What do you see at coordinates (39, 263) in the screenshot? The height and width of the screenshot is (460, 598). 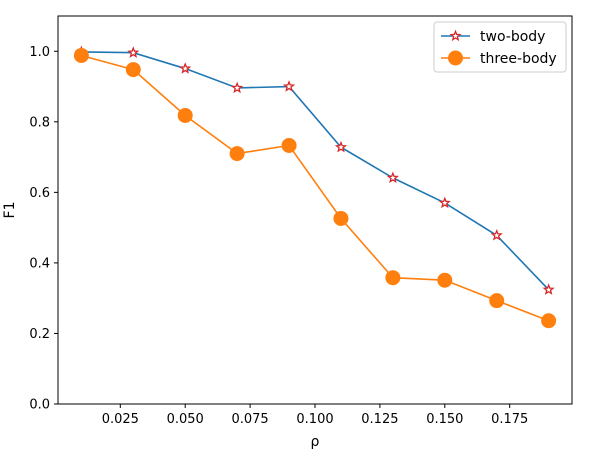 I see `y-tick-label: 0.4` at bounding box center [39, 263].